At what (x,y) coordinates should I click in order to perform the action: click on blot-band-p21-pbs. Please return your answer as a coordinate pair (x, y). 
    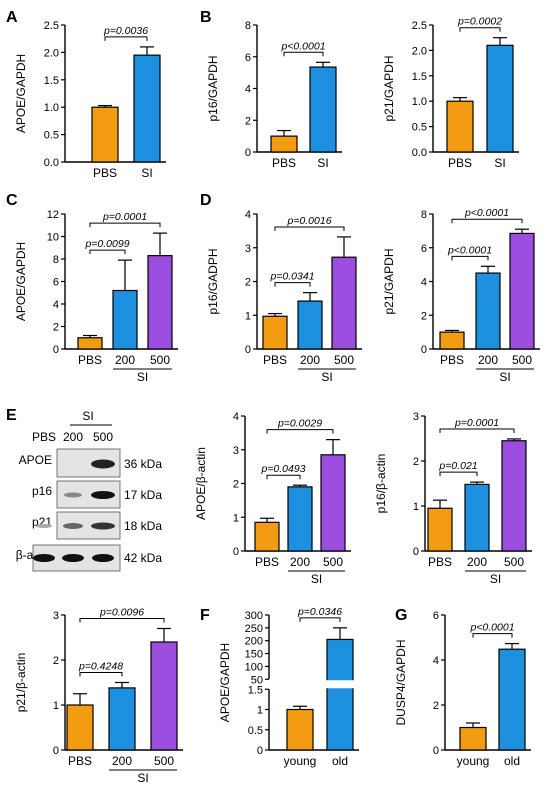
    Looking at the image, I should click on (44, 526).